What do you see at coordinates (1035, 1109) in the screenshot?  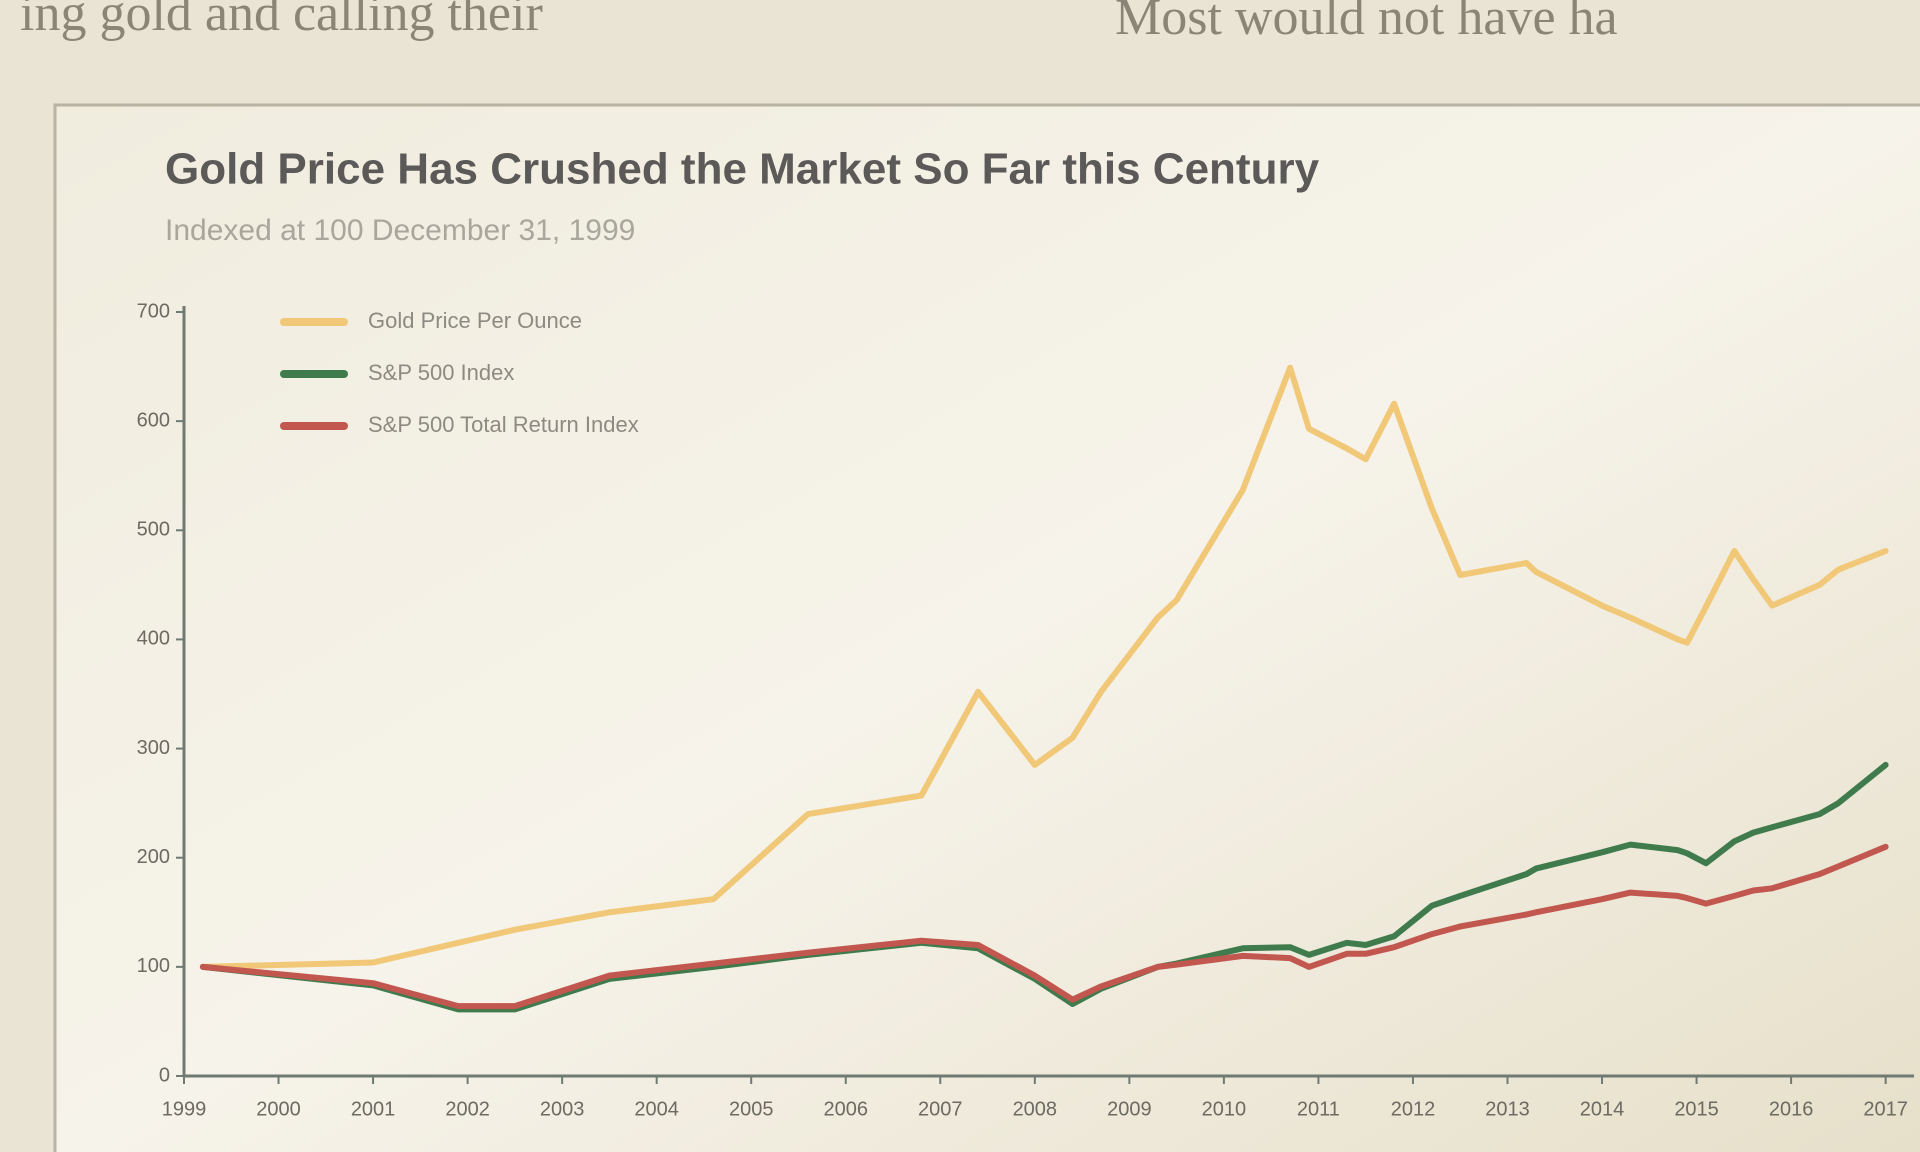 I see `x-tick-label: 2008` at bounding box center [1035, 1109].